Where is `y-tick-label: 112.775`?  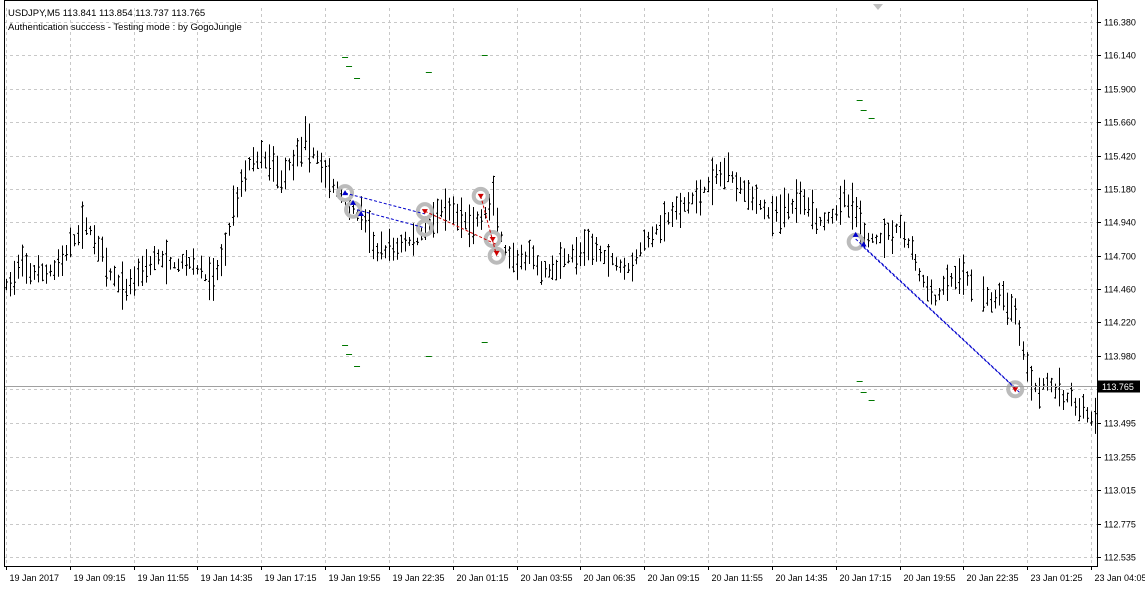
y-tick-label: 112.775 is located at coordinates (1120, 525).